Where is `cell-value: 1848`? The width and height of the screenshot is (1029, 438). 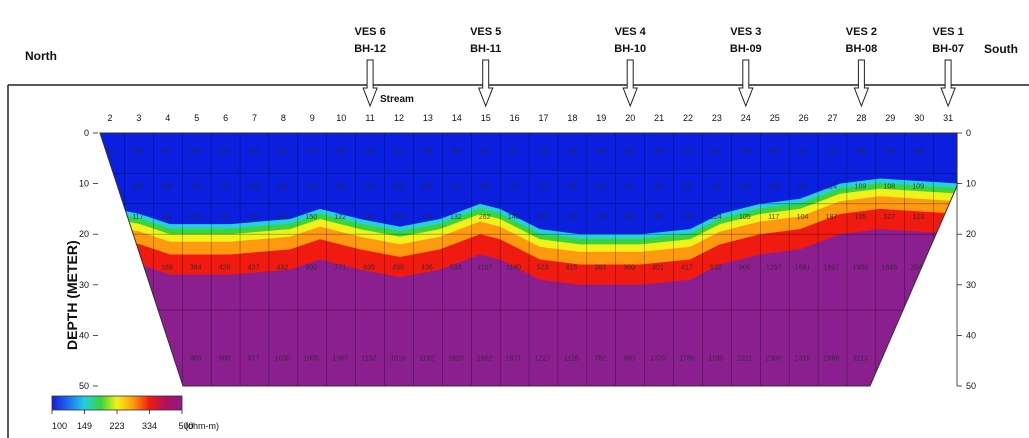
cell-value: 1848 is located at coordinates (890, 268).